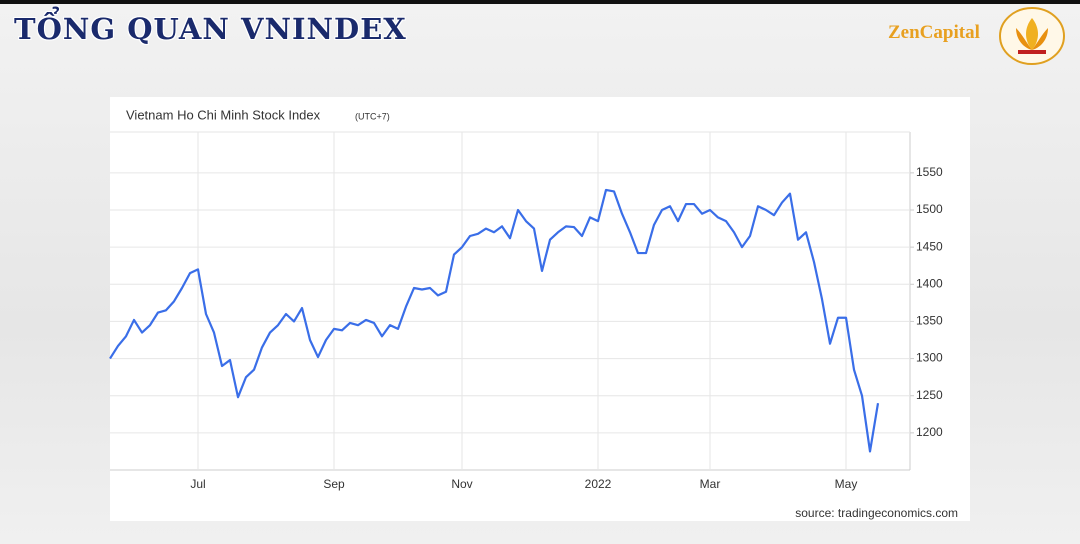 The image size is (1080, 544). Describe the element at coordinates (846, 484) in the screenshot. I see `x-tick-label: May` at that location.